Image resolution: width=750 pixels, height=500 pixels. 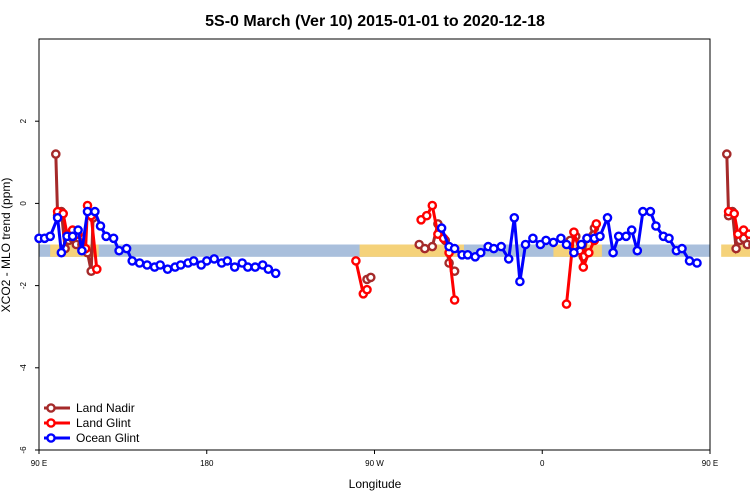 I want to click on x-tick-label: 90 W, so click(x=374, y=463).